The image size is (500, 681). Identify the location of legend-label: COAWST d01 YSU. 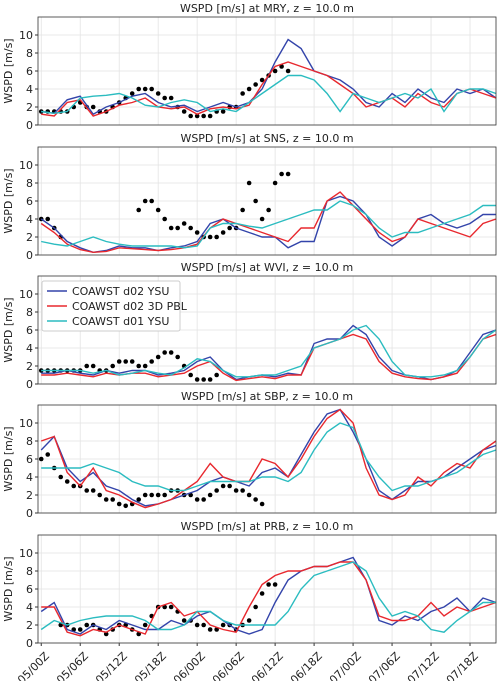
(120, 321).